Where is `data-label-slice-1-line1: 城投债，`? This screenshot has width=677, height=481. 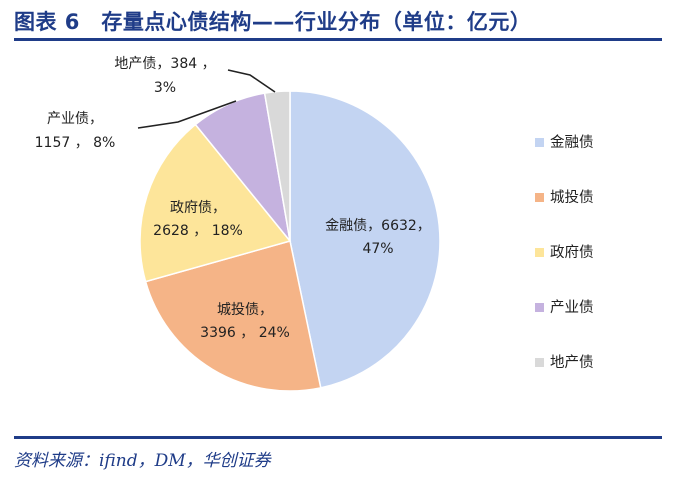
data-label-slice-1-line1: 城投债， is located at coordinates (245, 310).